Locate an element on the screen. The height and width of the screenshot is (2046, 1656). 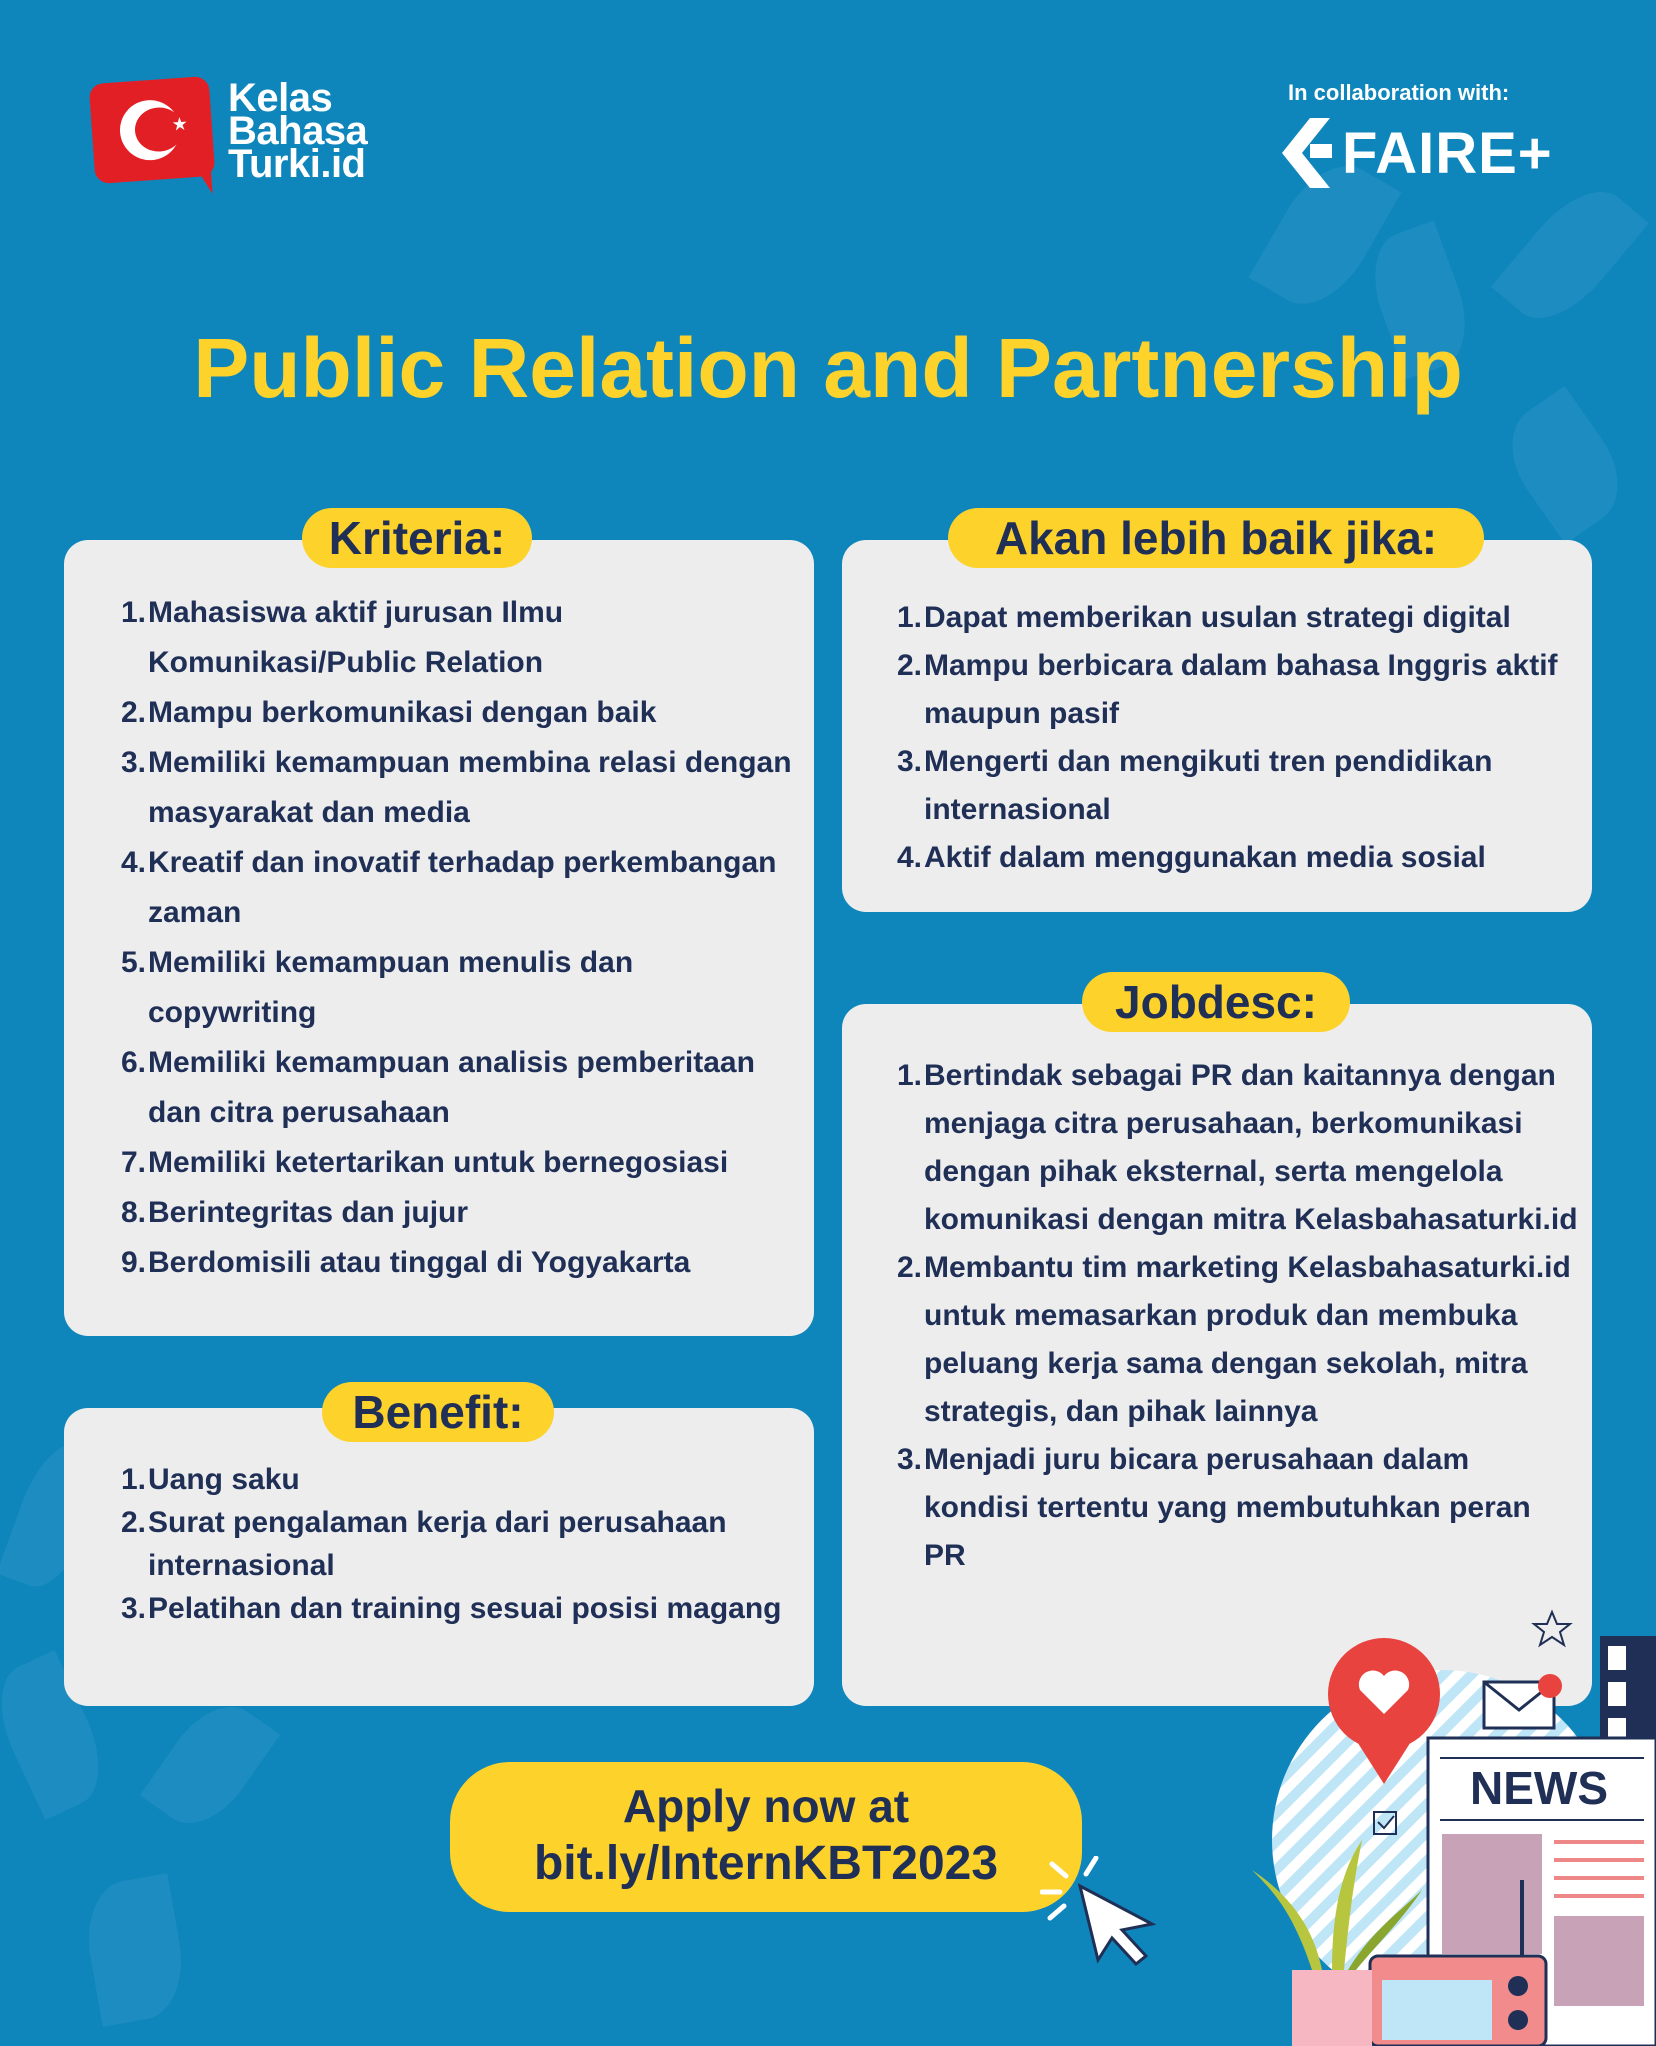
faire-logo: FAIRE+ is located at coordinates (1416, 153).